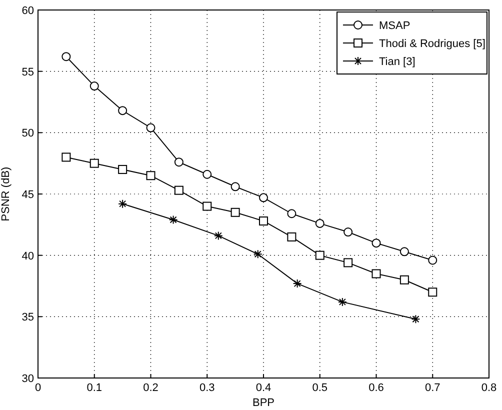 This screenshot has width=502, height=410. Describe the element at coordinates (28, 379) in the screenshot. I see `y-tick-label: 30` at that location.